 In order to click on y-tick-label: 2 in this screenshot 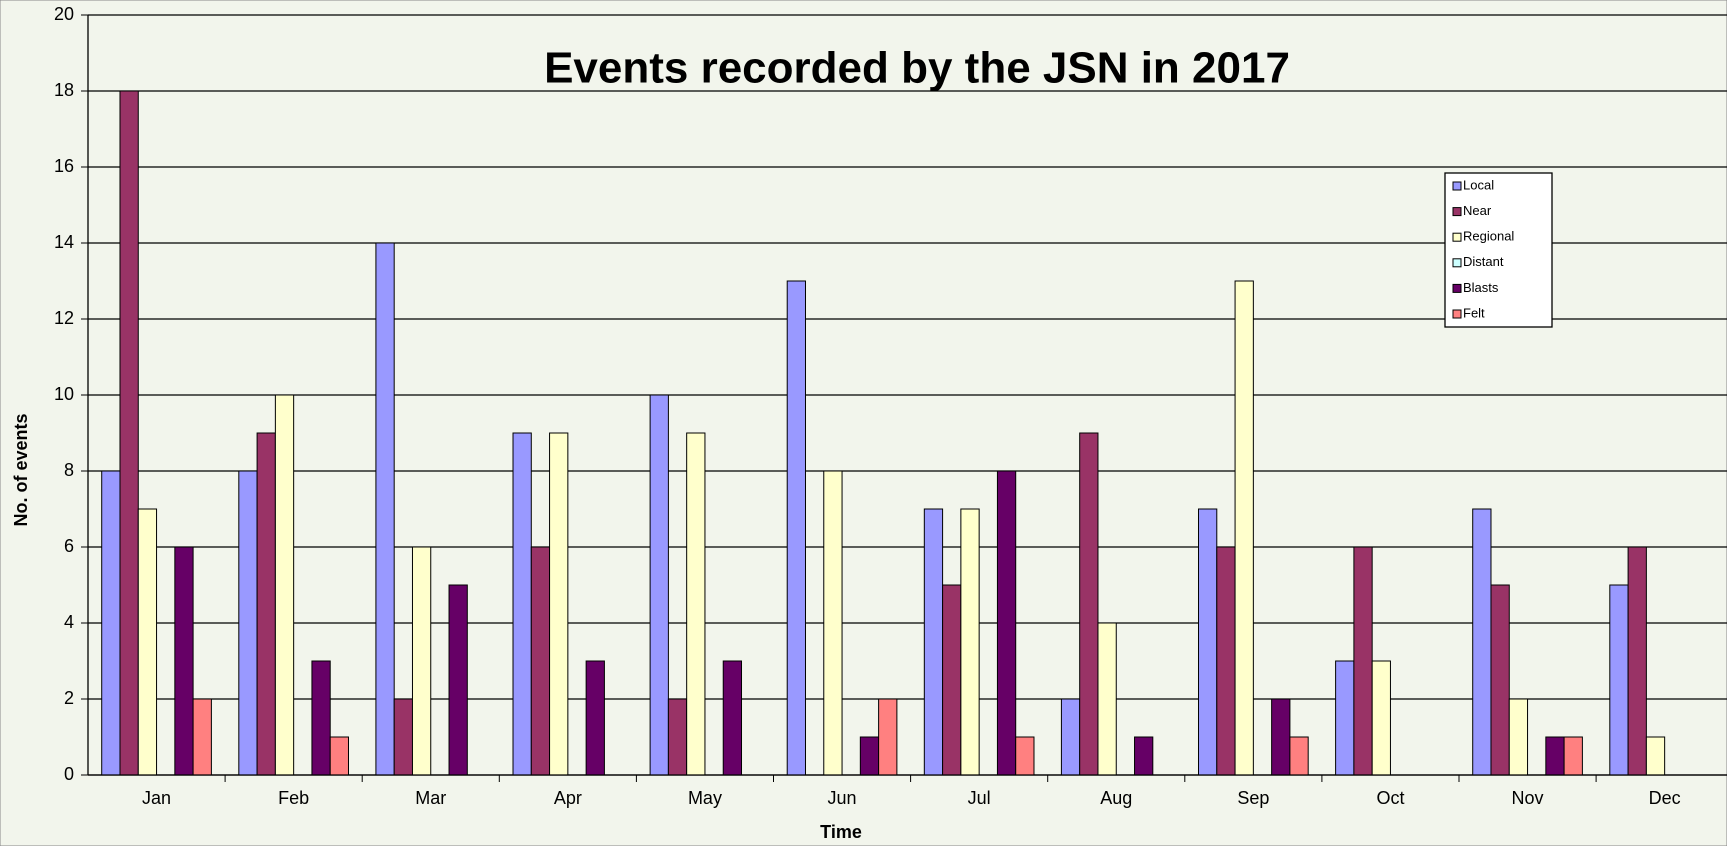, I will do `click(69, 698)`.